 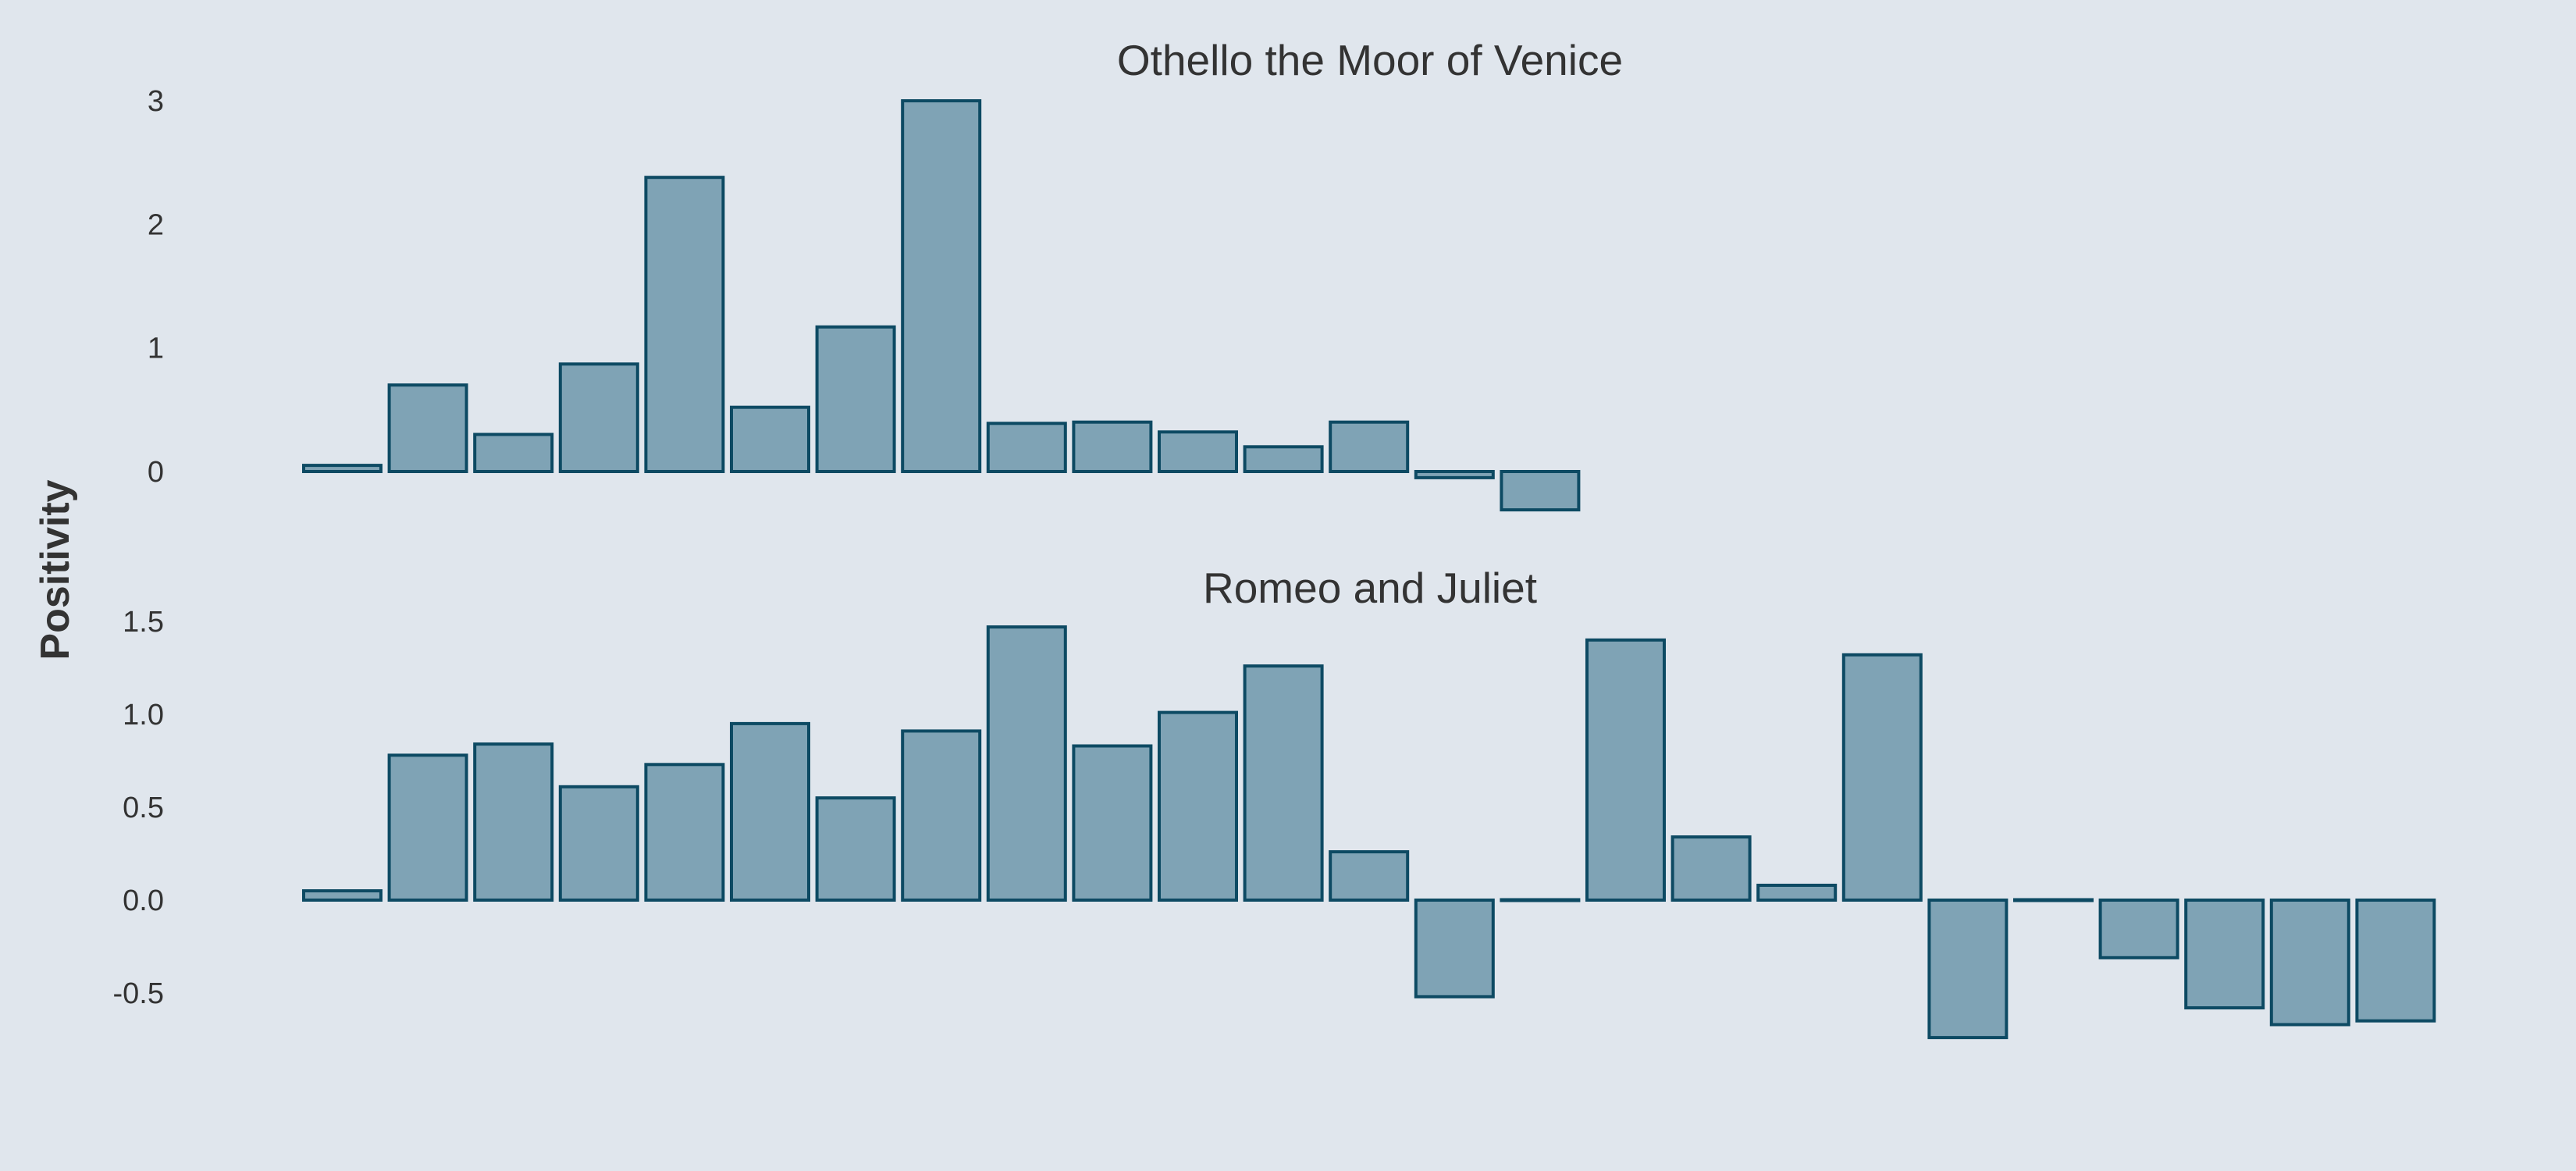 What do you see at coordinates (156, 102) in the screenshot?
I see `y-tick-label: 3` at bounding box center [156, 102].